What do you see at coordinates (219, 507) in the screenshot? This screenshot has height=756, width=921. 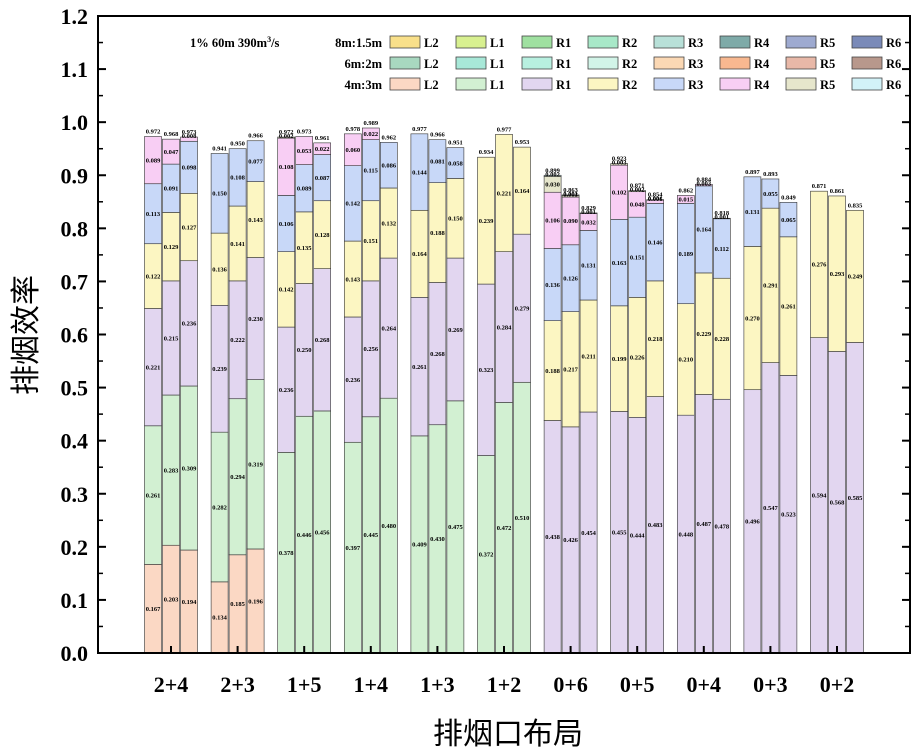 I see `segment-value-label: 0.282` at bounding box center [219, 507].